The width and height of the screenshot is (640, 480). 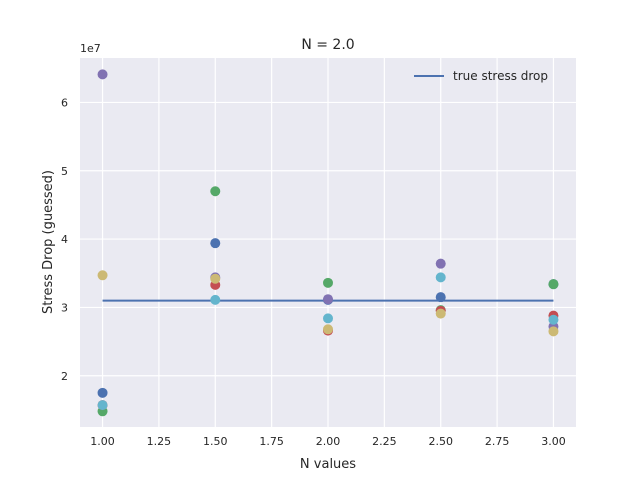 I want to click on y-tick-label: 5, so click(x=64, y=171).